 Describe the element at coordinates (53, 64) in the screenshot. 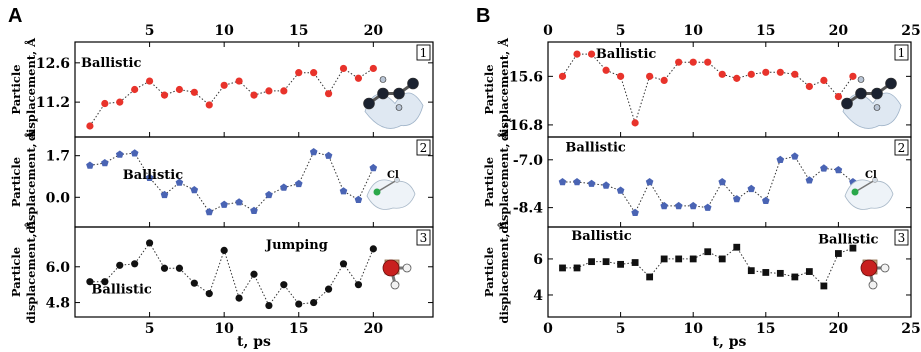

I see `y-tick-label: 12.6` at that location.